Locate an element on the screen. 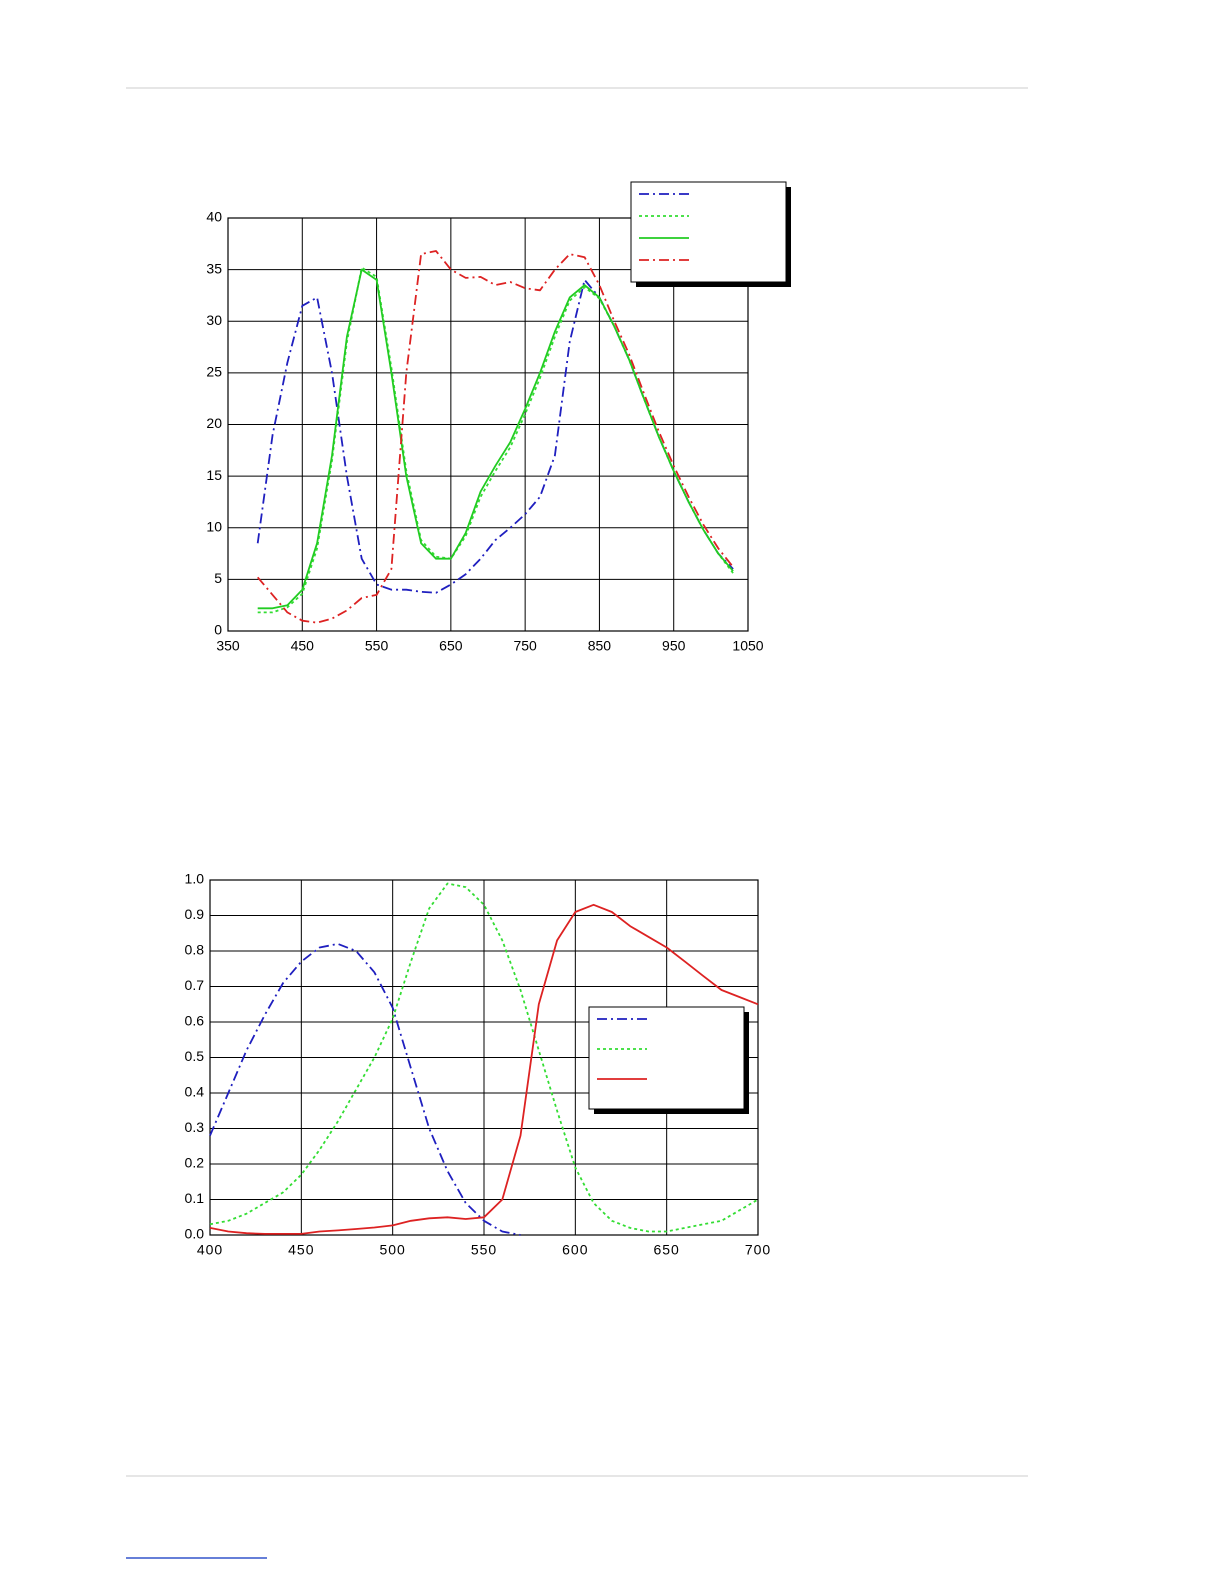 Image resolution: width=1224 pixels, height=1589 pixels. x-tick-label: 600 is located at coordinates (575, 1250).